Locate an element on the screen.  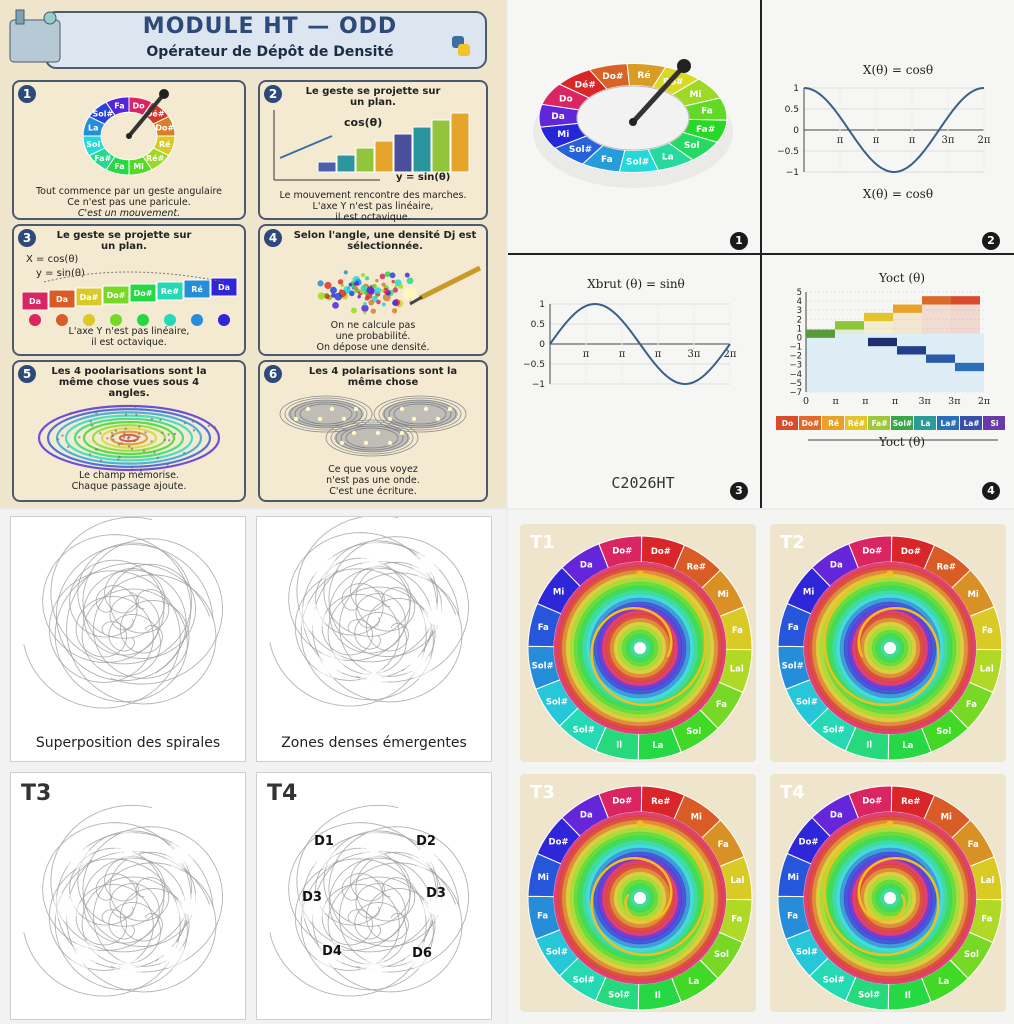
note-chip is located at coordinates (994, 423).